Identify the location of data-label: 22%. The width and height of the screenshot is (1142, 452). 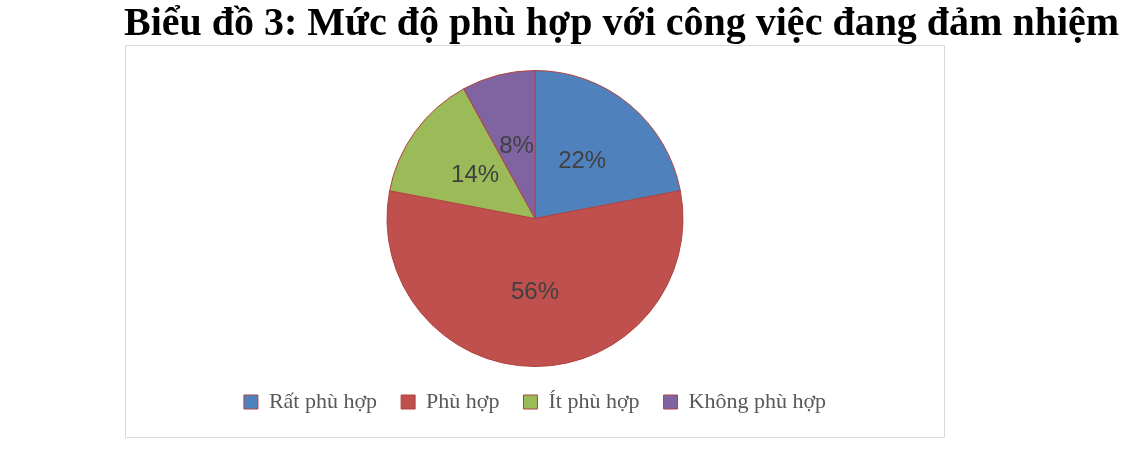
(582, 160).